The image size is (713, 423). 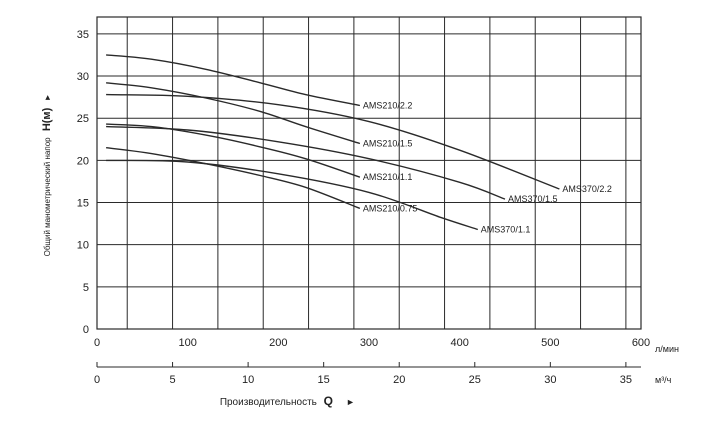 I want to click on y-axis-title-symbol: H(м), so click(x=47, y=119).